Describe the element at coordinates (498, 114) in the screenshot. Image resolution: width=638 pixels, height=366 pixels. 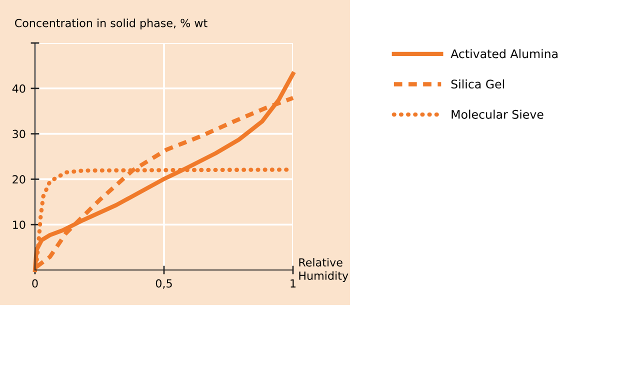
I see `legend-label: Molecular Sieve` at that location.